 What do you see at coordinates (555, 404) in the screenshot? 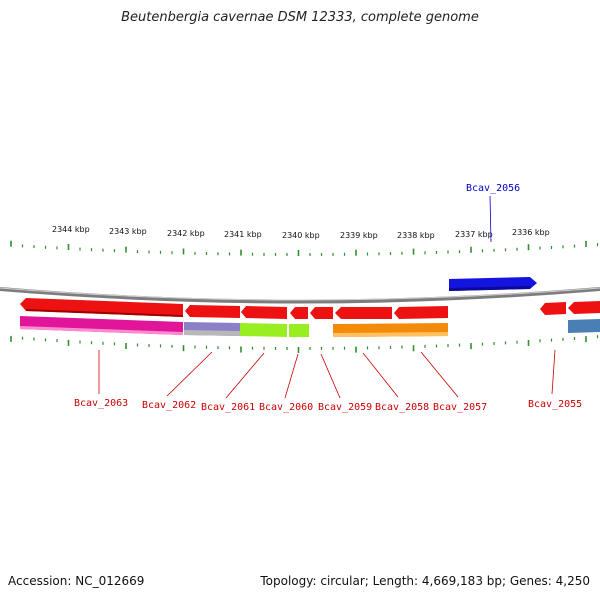
I see `gene-label: Bcav_2055` at bounding box center [555, 404].